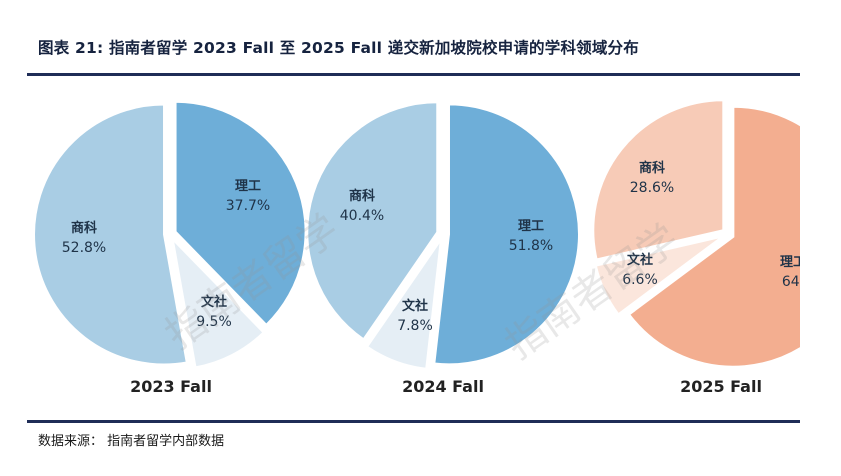 The image size is (841, 476). What do you see at coordinates (640, 260) in the screenshot?
I see `slice-name-label-2-1: 文社` at bounding box center [640, 260].